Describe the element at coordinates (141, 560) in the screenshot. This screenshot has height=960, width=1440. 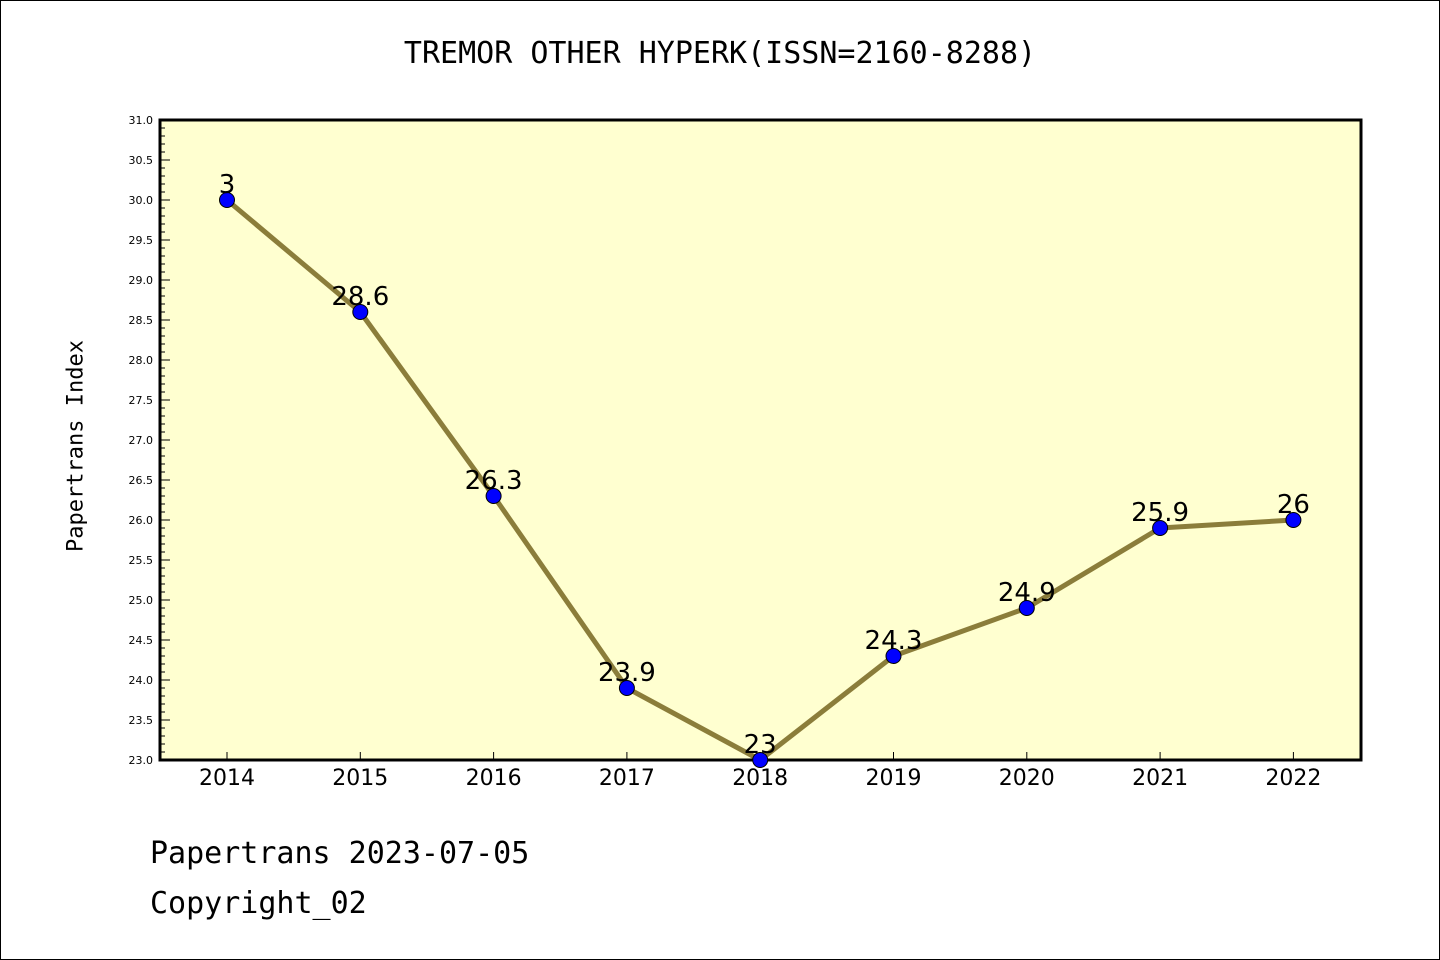
I see `y-tick-label: 25.5` at that location.